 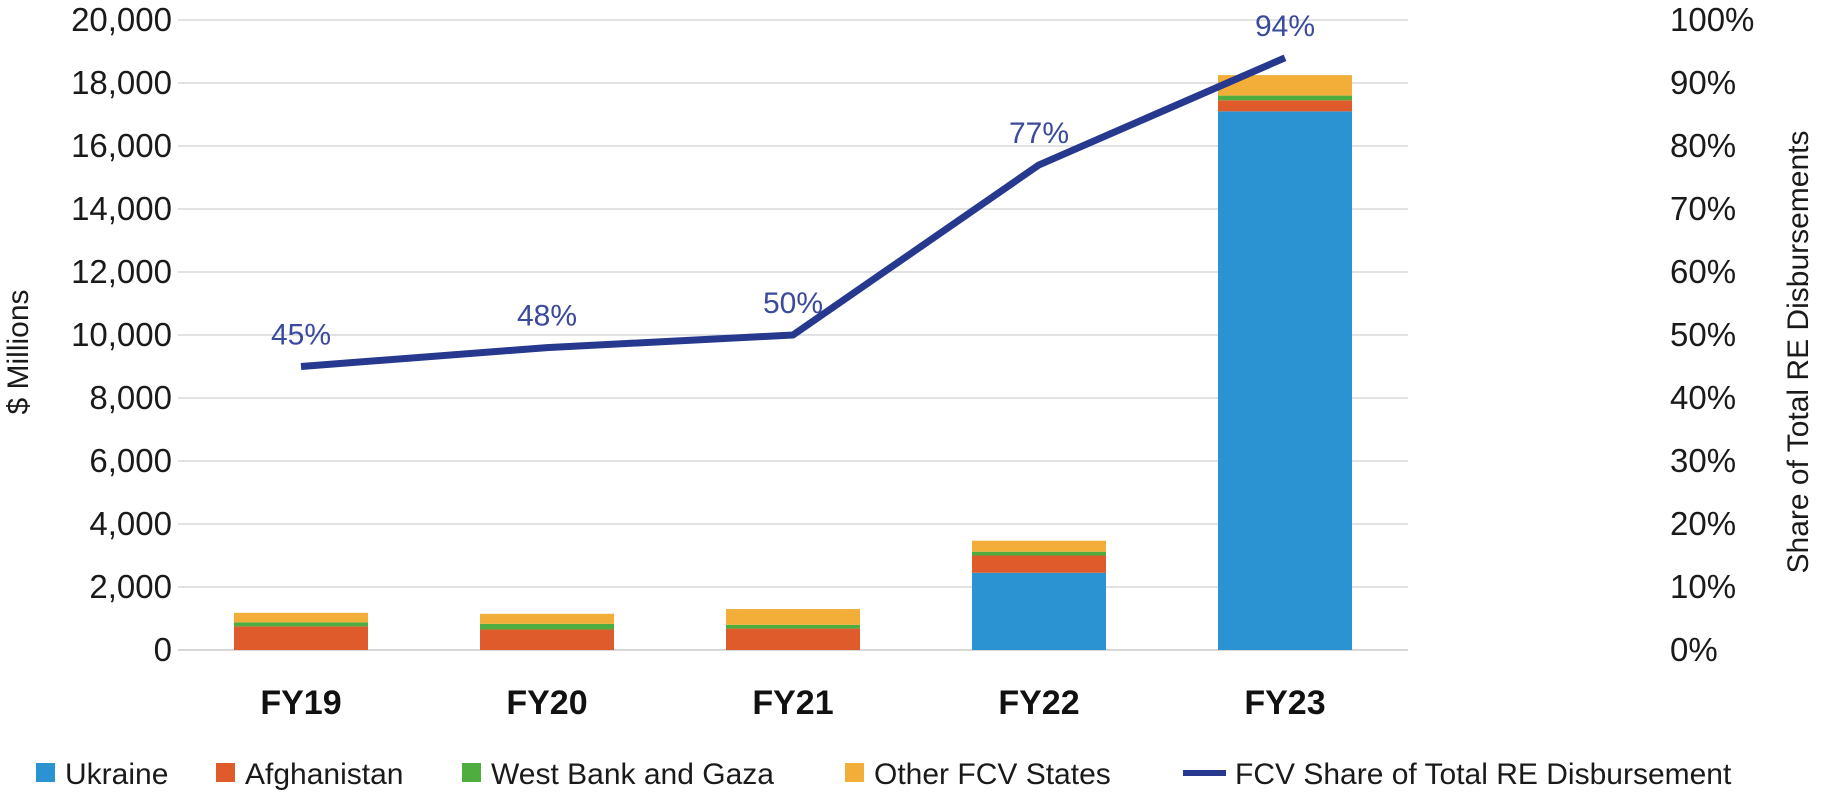 What do you see at coordinates (547, 316) in the screenshot?
I see `share-data-label: 48%` at bounding box center [547, 316].